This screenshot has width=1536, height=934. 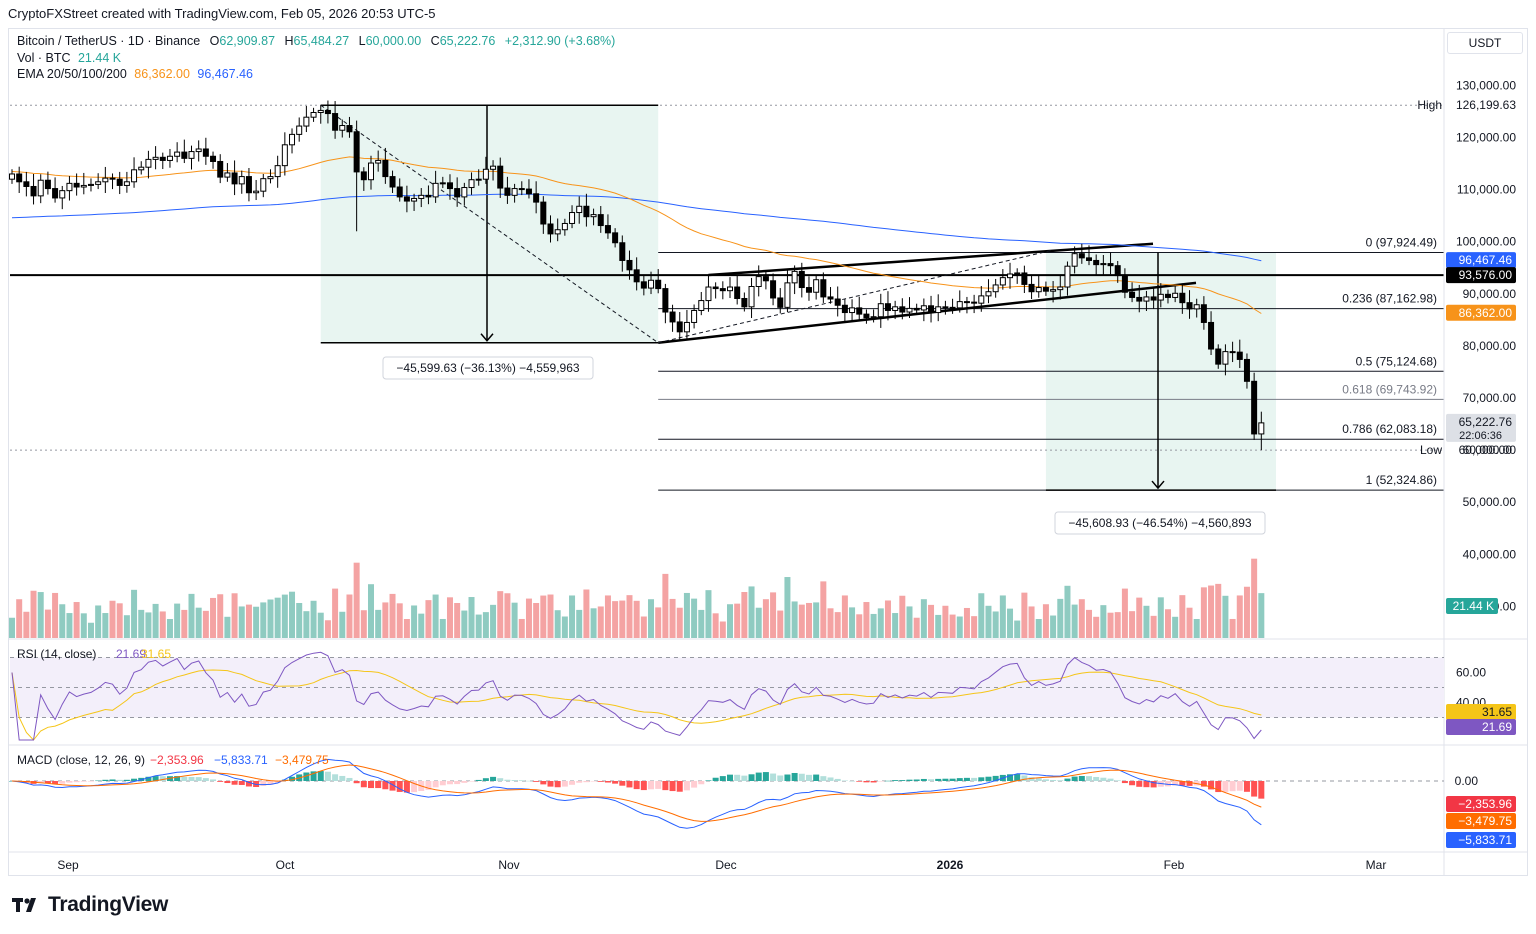 I want to click on wedge-lower-line, so click(x=927, y=313).